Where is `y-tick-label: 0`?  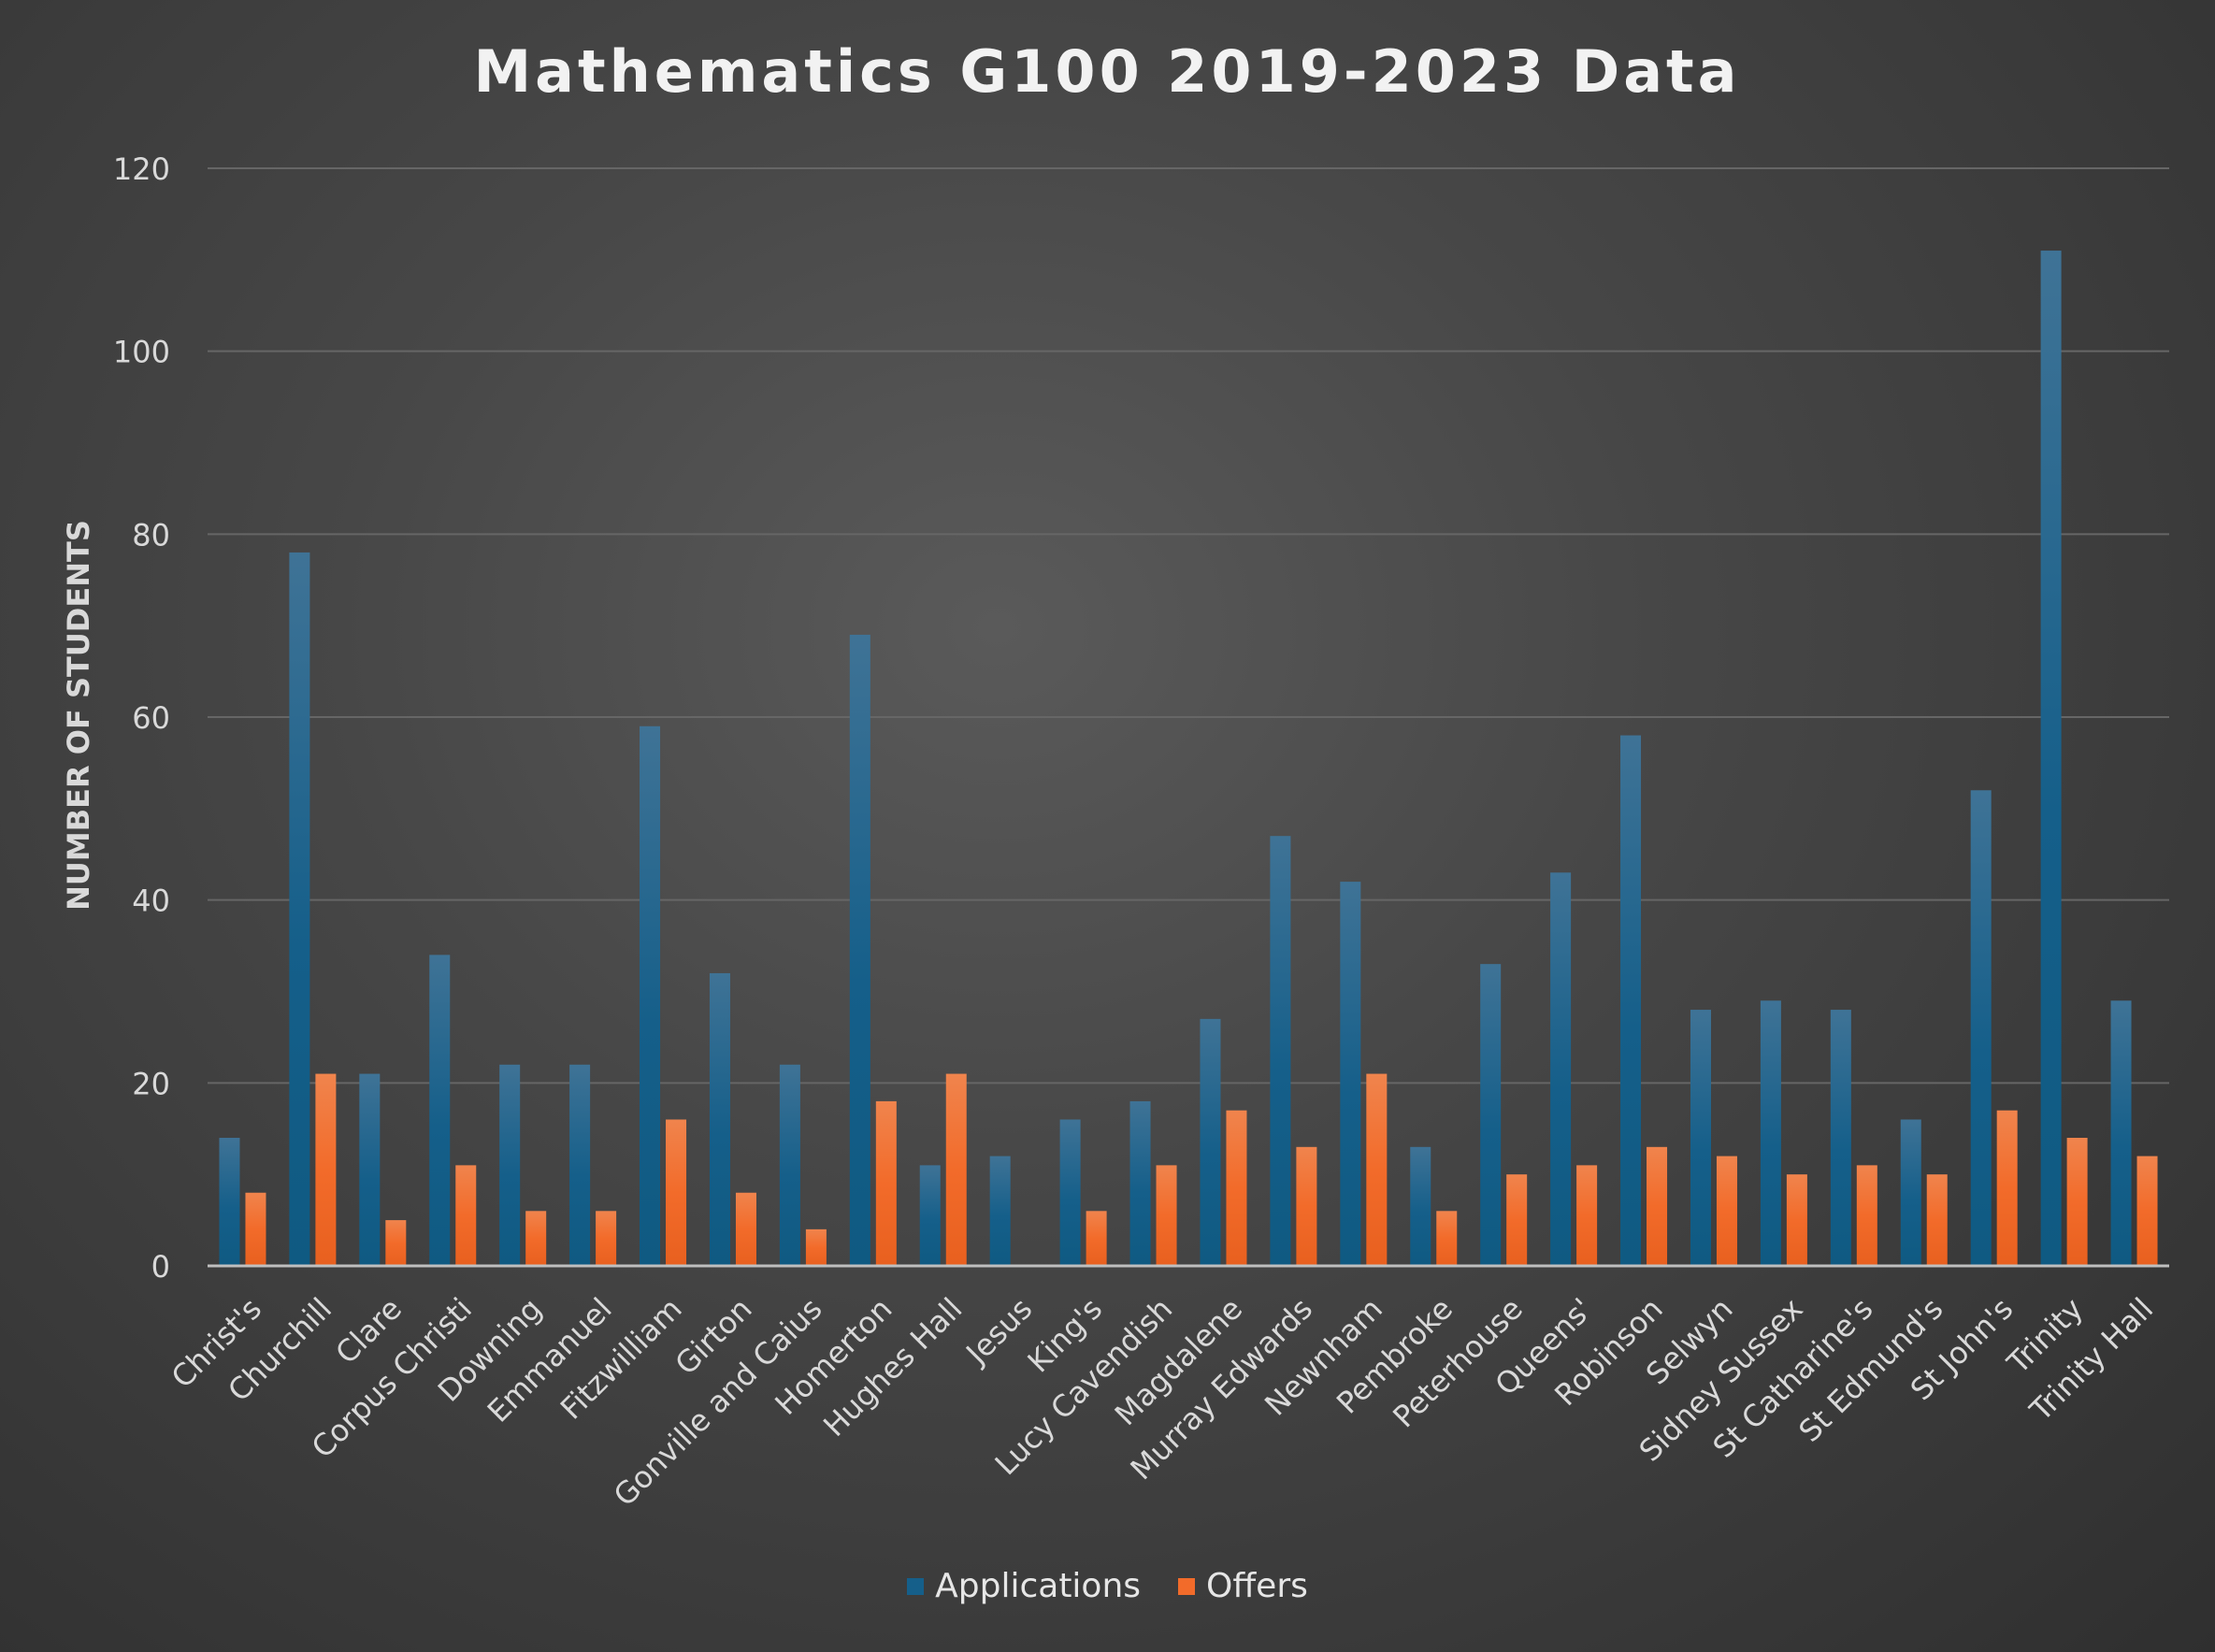 y-tick-label: 0 is located at coordinates (161, 1267).